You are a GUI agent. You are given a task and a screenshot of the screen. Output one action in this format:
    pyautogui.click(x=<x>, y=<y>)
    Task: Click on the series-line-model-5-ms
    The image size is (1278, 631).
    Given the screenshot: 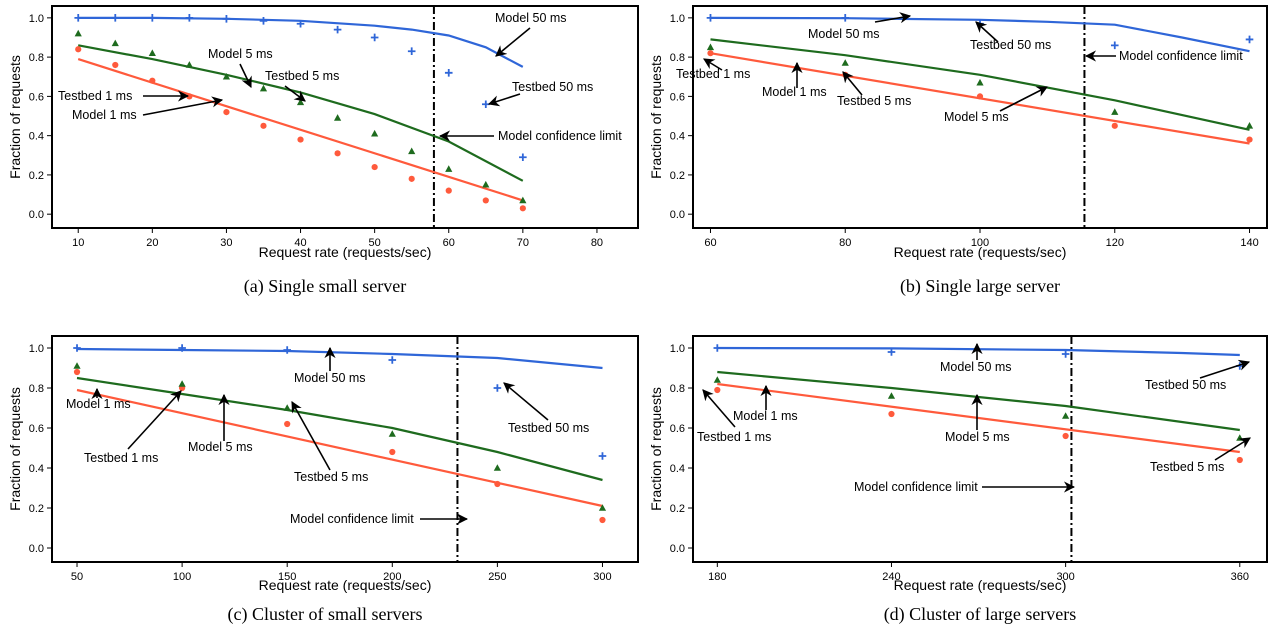 What is the action you would take?
    pyautogui.click(x=980, y=84)
    